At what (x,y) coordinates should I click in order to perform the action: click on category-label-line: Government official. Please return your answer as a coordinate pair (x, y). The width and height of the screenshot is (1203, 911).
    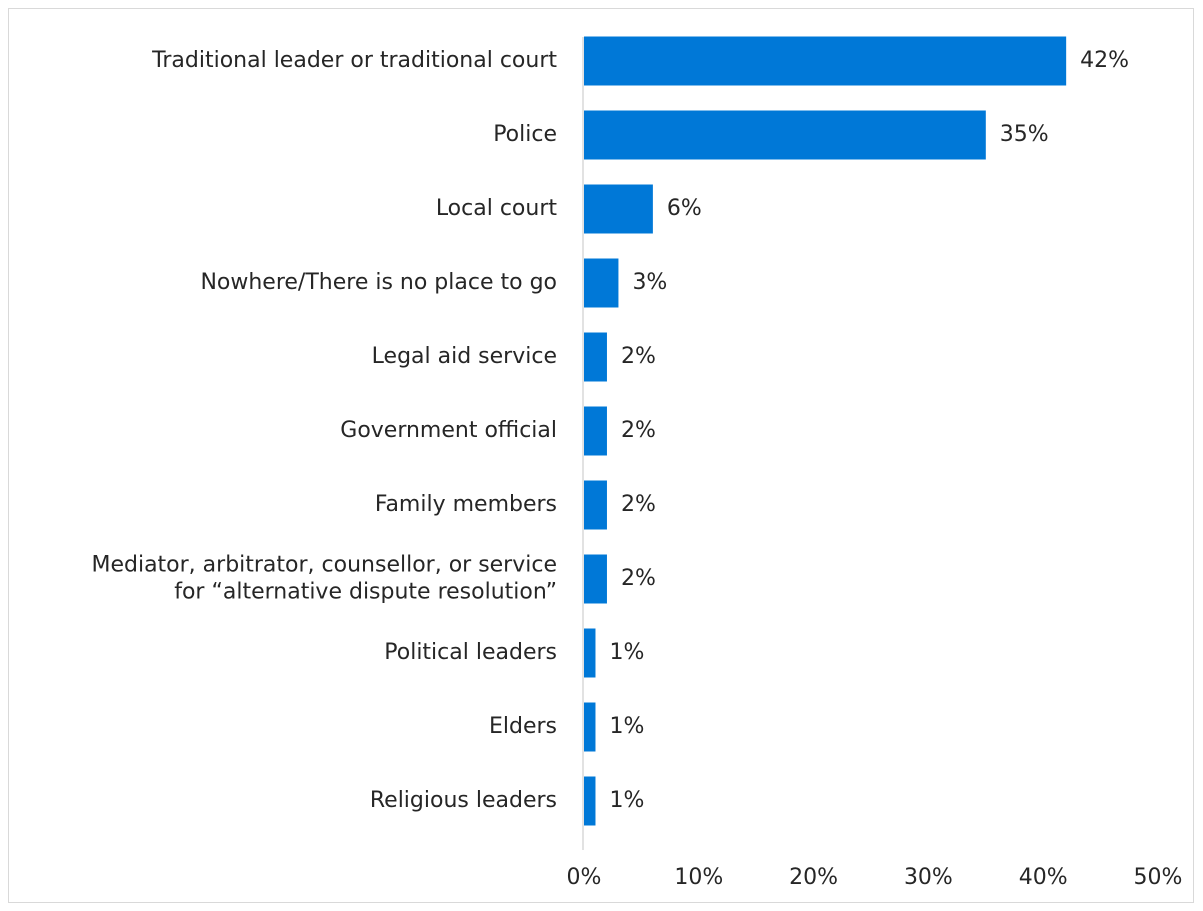
    Looking at the image, I should click on (448, 430).